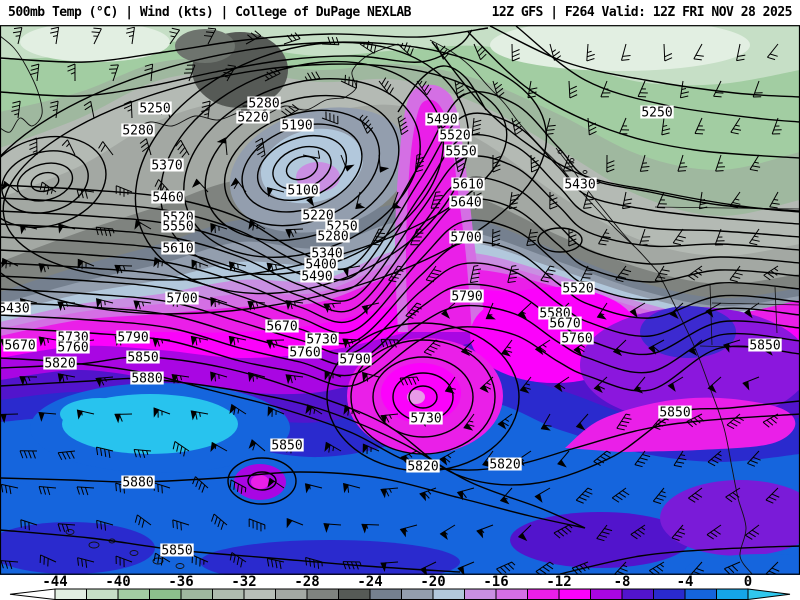 The height and width of the screenshot is (600, 800). Describe the element at coordinates (465, 203) in the screenshot. I see `svg-text: 5640` at that location.